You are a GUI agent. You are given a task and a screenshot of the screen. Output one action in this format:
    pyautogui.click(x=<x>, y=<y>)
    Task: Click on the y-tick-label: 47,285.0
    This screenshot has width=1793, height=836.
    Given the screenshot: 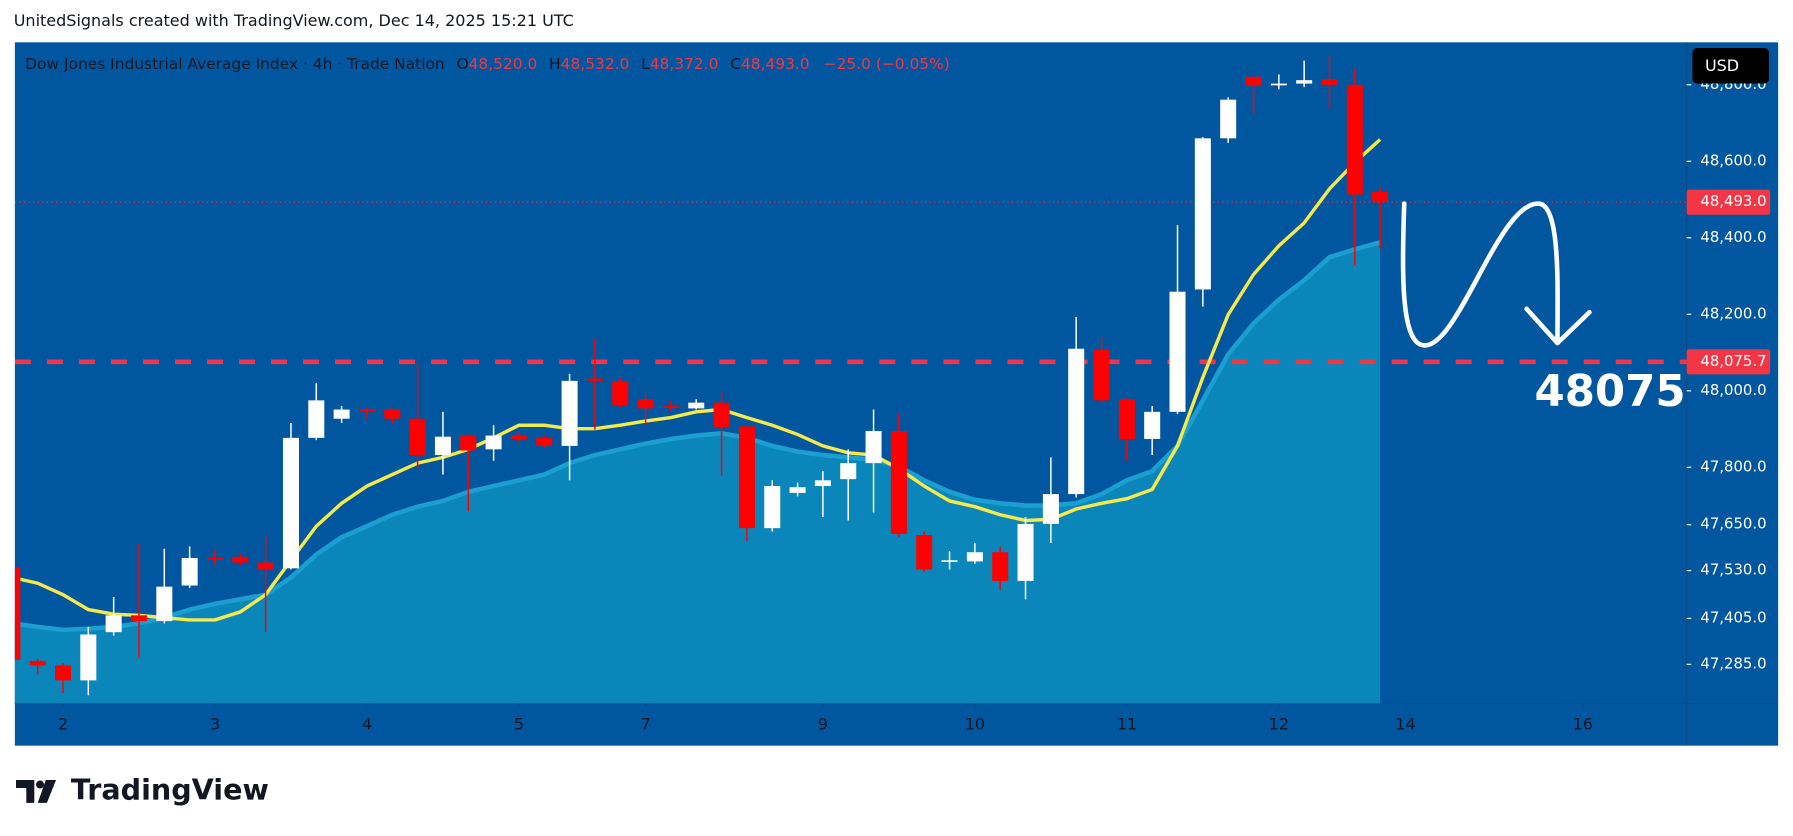 What is the action you would take?
    pyautogui.click(x=1733, y=663)
    